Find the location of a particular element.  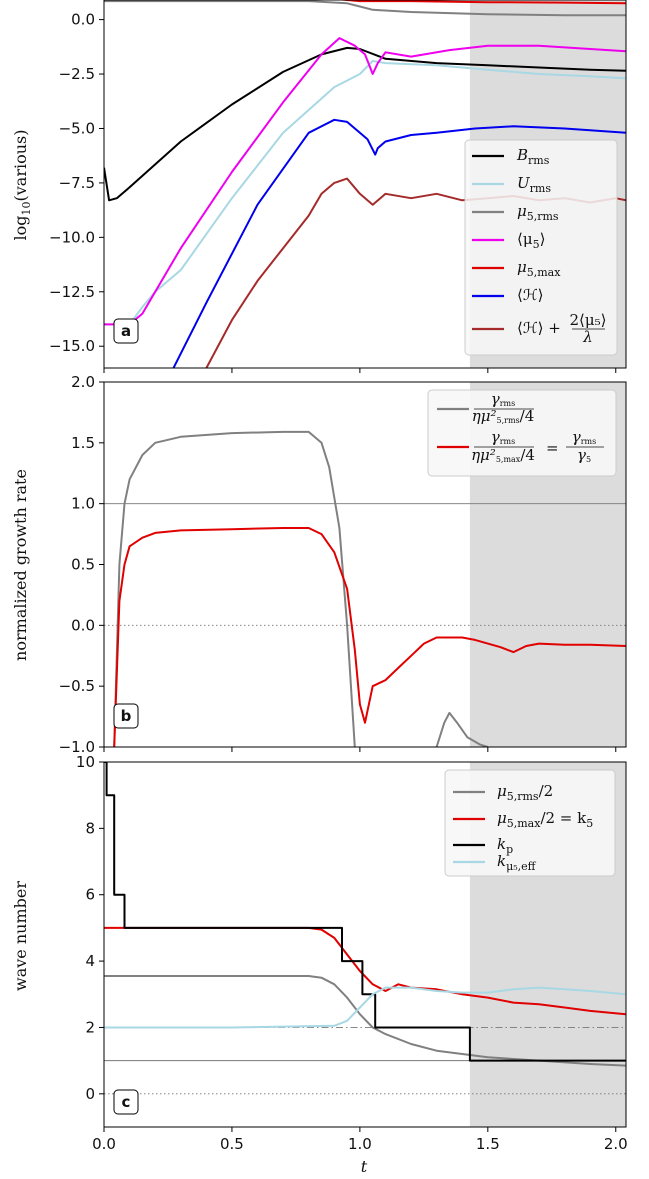

legend-c-label-kp: kp is located at coordinates (505, 845).